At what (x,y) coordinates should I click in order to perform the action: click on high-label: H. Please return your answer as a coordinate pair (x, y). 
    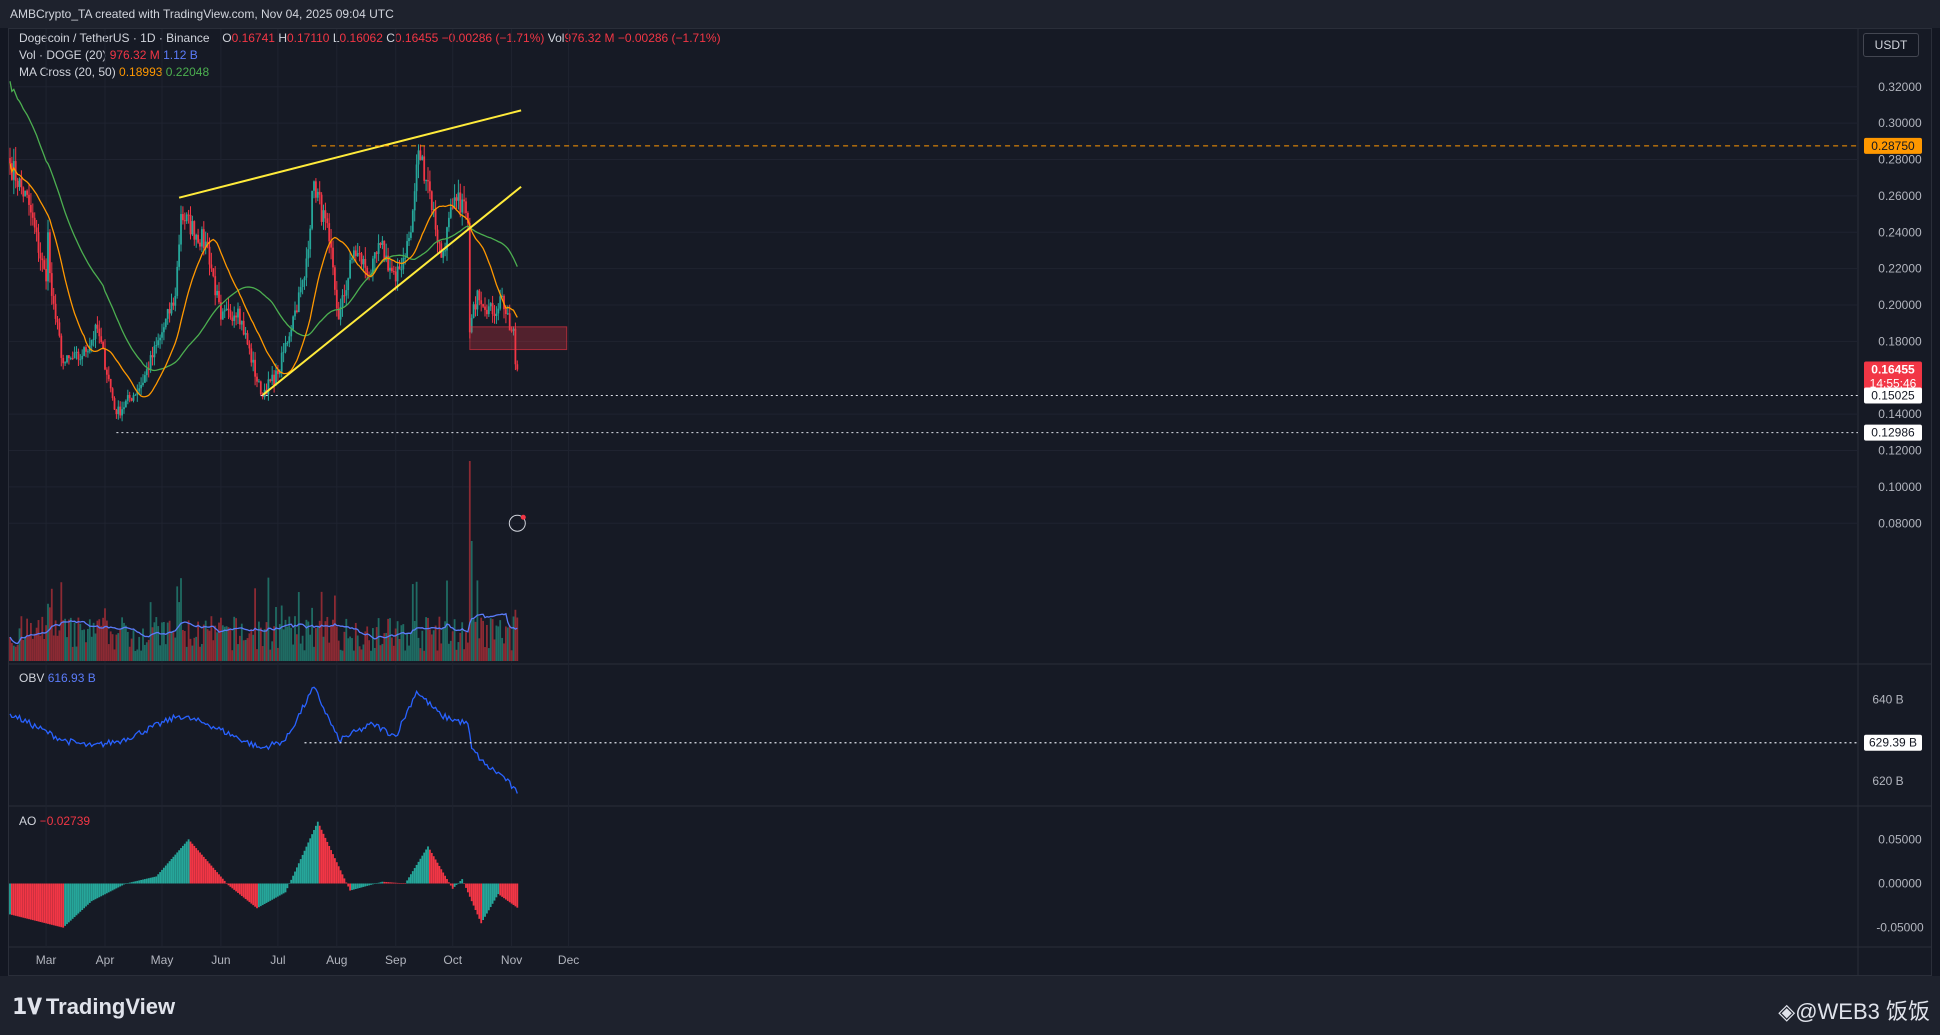
    Looking at the image, I should click on (282, 38).